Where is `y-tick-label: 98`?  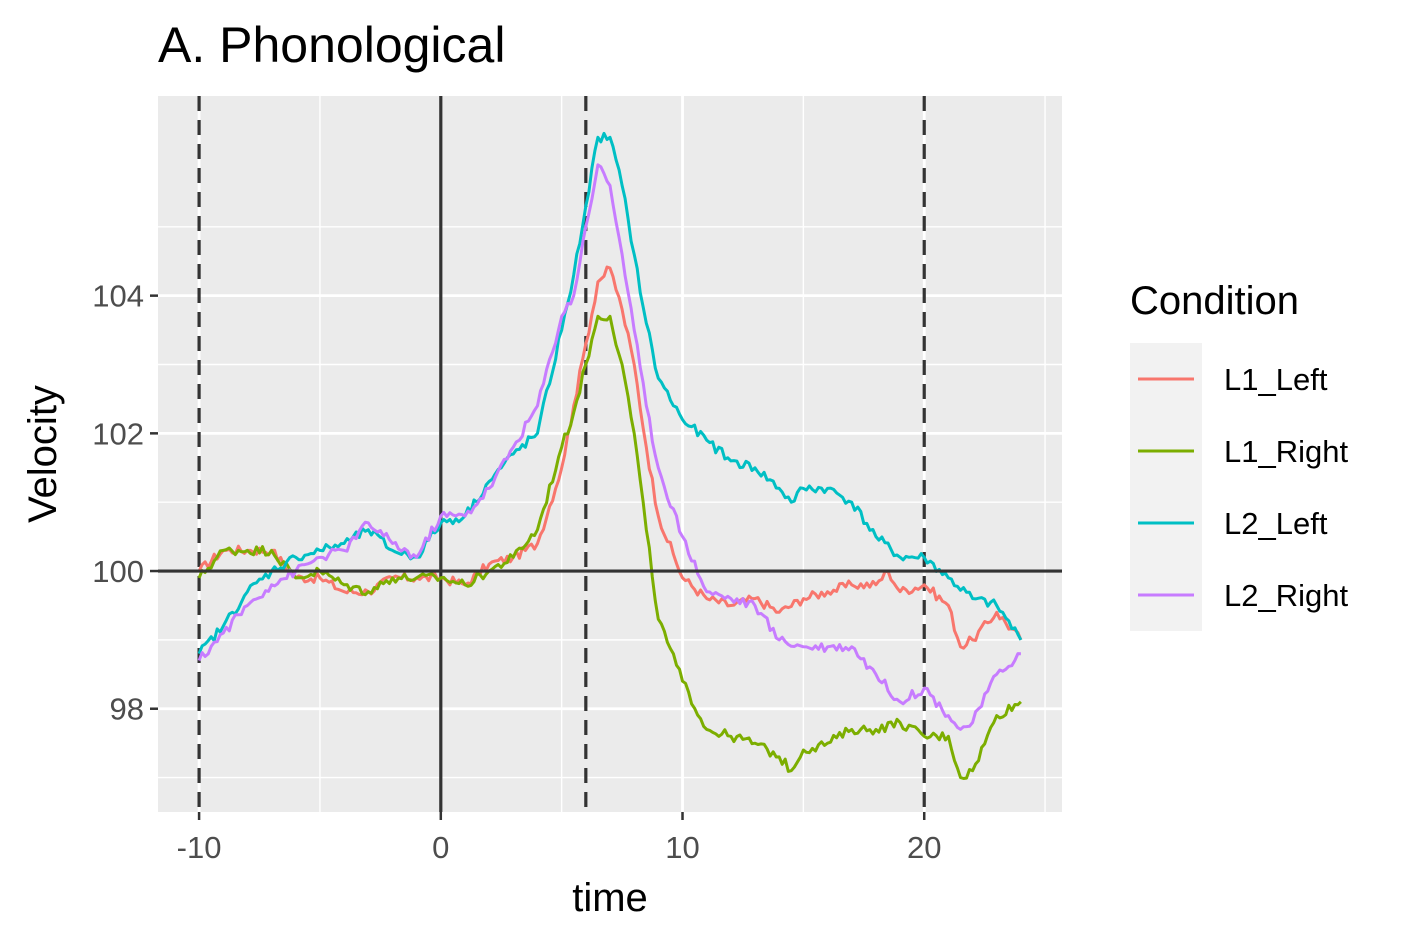 y-tick-label: 98 is located at coordinates (127, 709).